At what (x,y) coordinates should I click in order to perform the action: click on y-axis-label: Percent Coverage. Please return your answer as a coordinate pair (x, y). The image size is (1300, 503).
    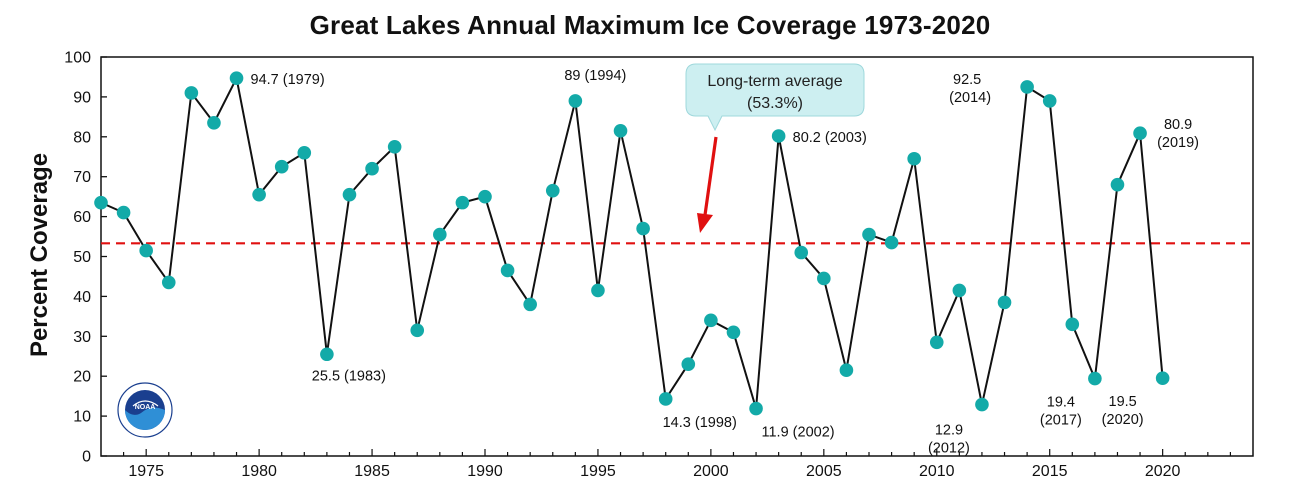
    Looking at the image, I should click on (39, 255).